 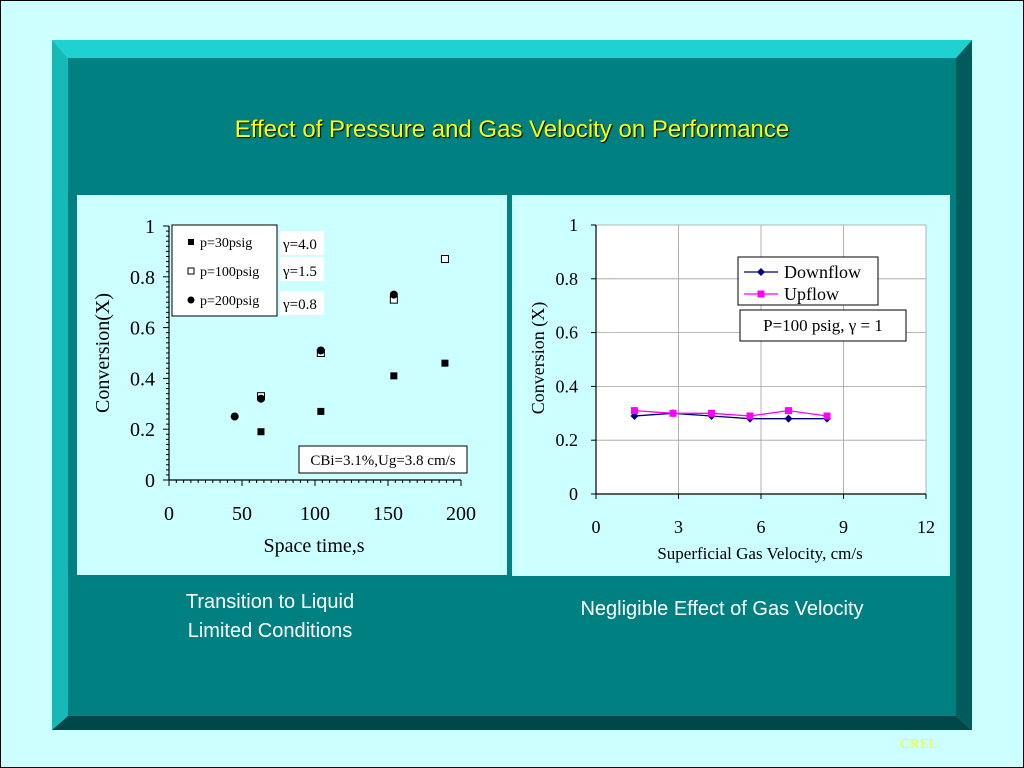 What do you see at coordinates (843, 527) in the screenshot?
I see `x-tick-label: 9` at bounding box center [843, 527].